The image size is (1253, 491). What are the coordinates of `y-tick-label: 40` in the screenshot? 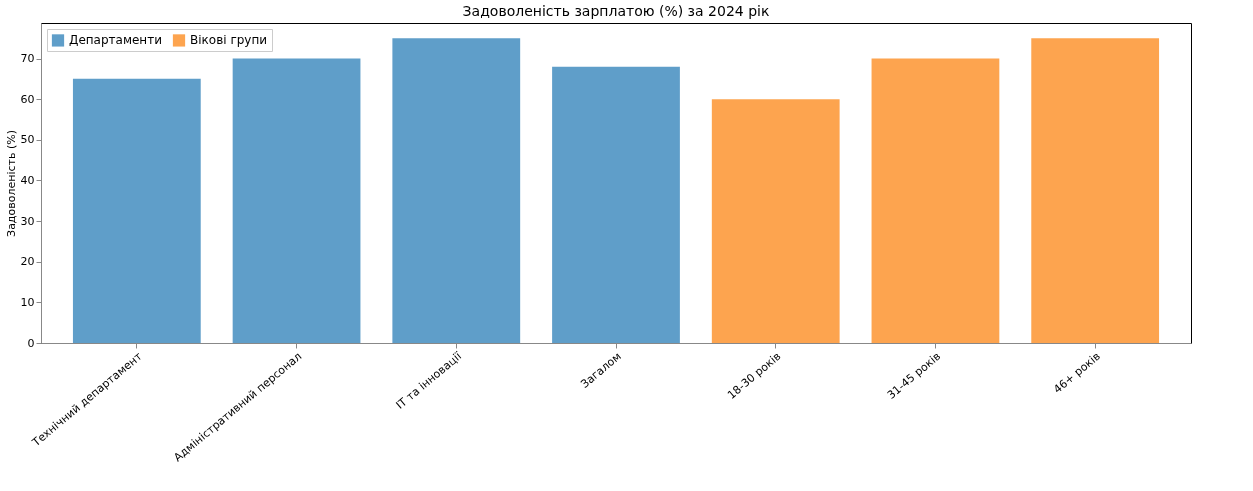 It's located at (27, 180).